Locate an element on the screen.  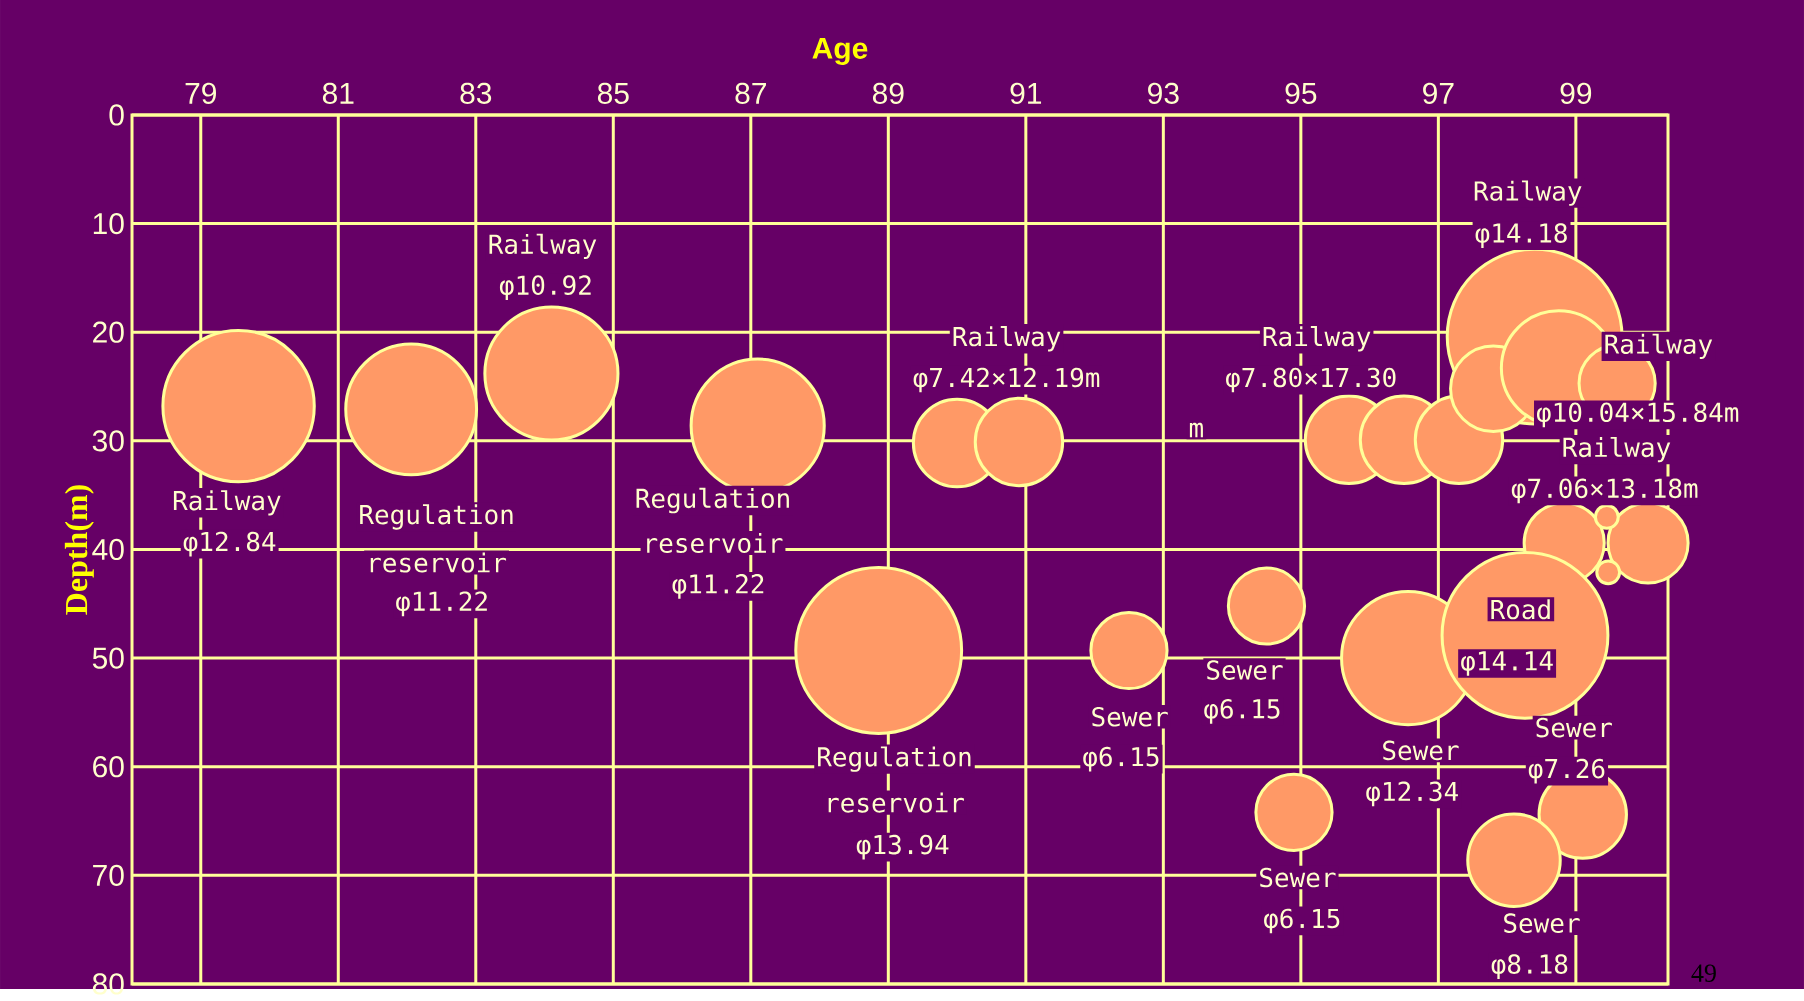
x-tick-label: 97 is located at coordinates (1438, 93).